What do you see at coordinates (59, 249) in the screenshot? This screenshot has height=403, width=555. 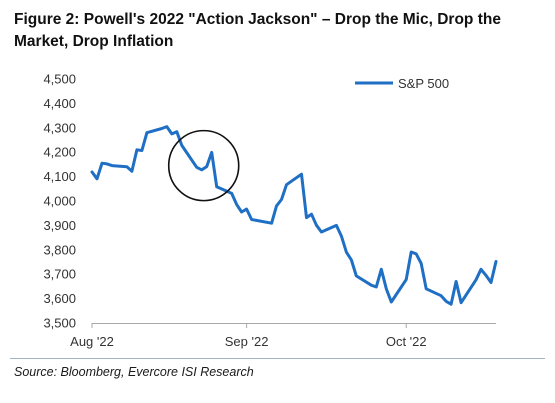 I see `y-tick-label: 3,800` at bounding box center [59, 249].